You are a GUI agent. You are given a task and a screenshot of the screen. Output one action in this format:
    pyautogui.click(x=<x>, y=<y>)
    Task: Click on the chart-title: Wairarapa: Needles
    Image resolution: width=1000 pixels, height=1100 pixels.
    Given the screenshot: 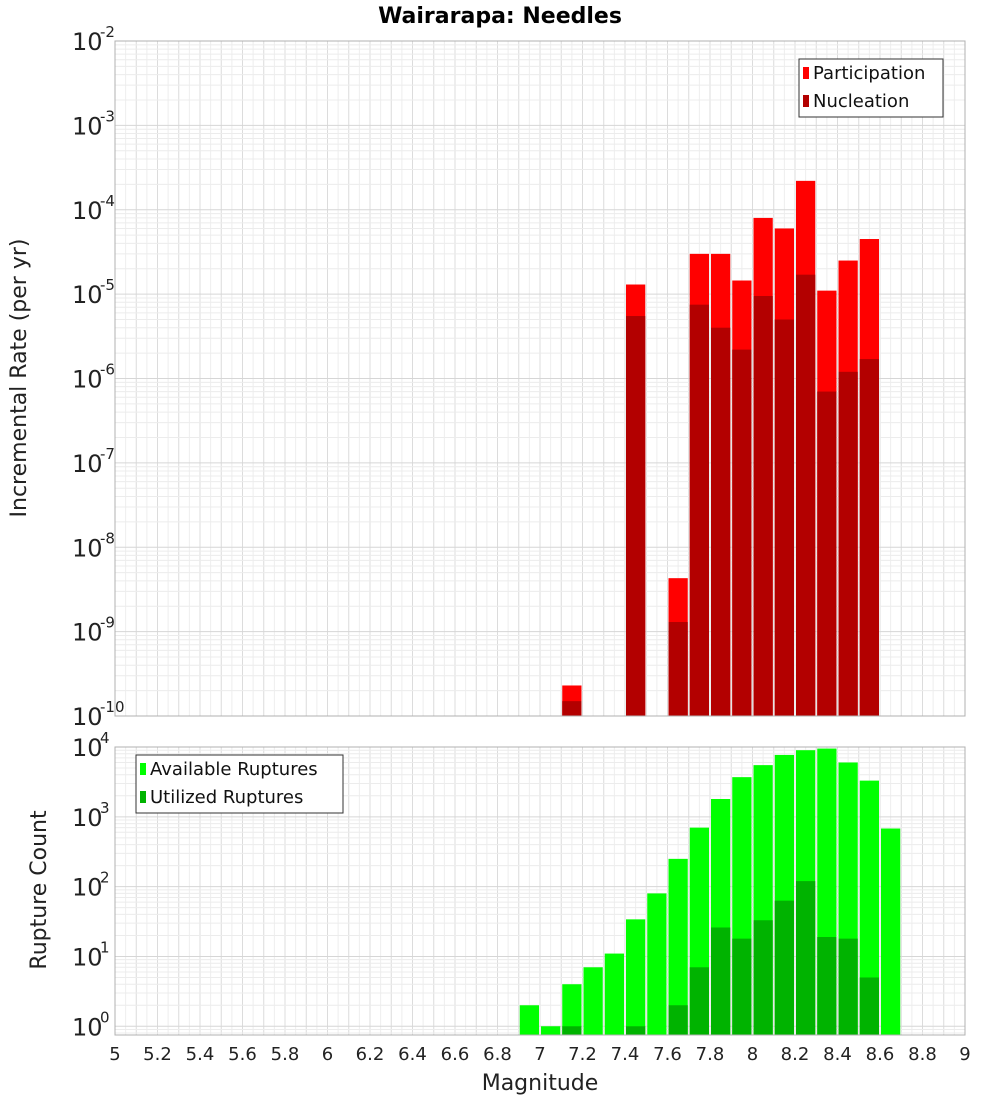 What is the action you would take?
    pyautogui.click(x=500, y=16)
    